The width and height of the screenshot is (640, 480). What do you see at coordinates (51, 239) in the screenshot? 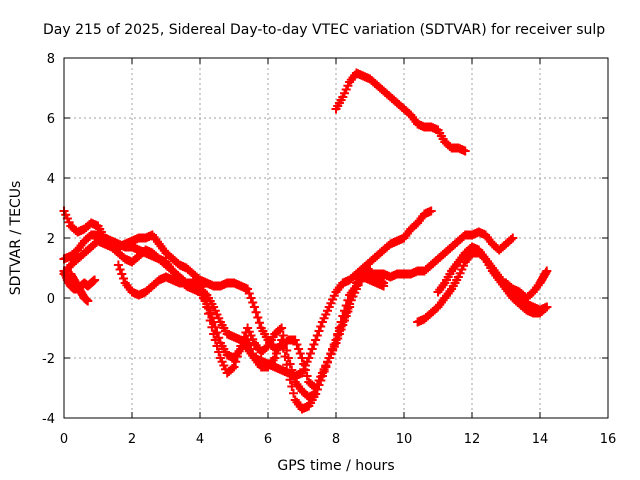
I see `y-tick-label: 2` at bounding box center [51, 239].